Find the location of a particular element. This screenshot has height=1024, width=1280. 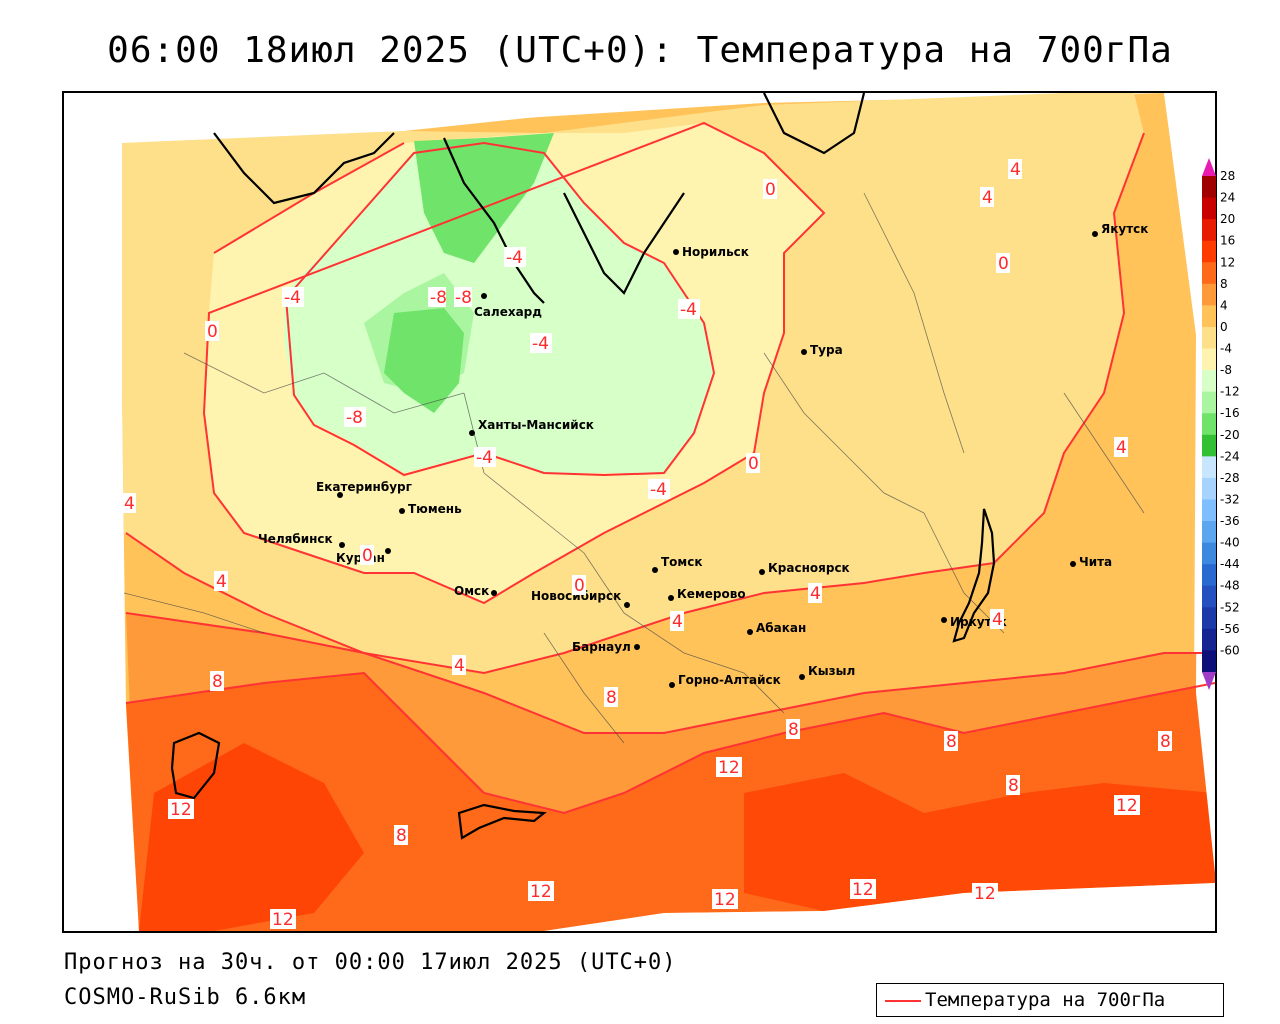

field-red-orange-east is located at coordinates (979, 842).